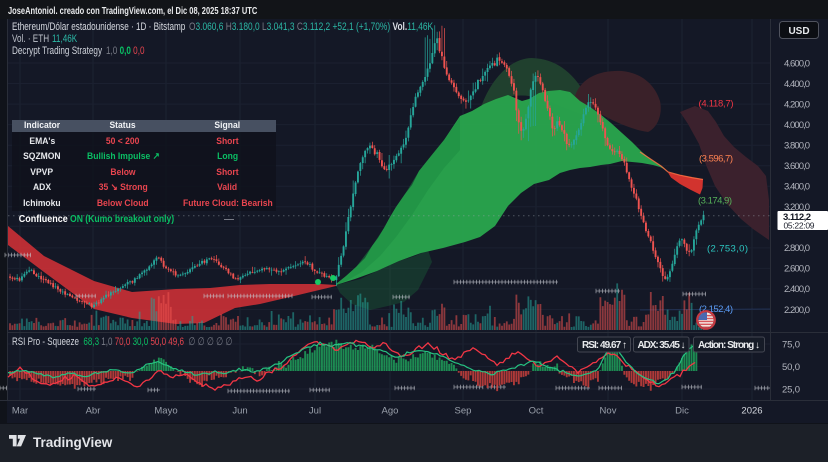  I want to click on svg-text: (3.174,9), so click(715, 201).